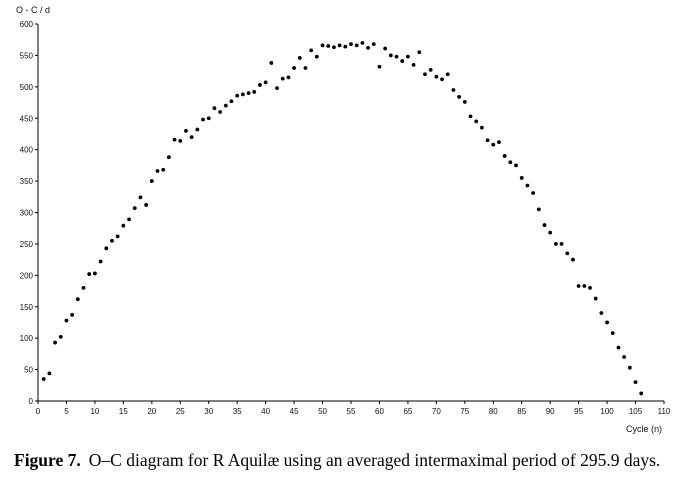 The image size is (690, 504). I want to click on y-tick-group: 0 50 100 150 200 250 300 350 400 450 500 550 600, so click(29, 213).